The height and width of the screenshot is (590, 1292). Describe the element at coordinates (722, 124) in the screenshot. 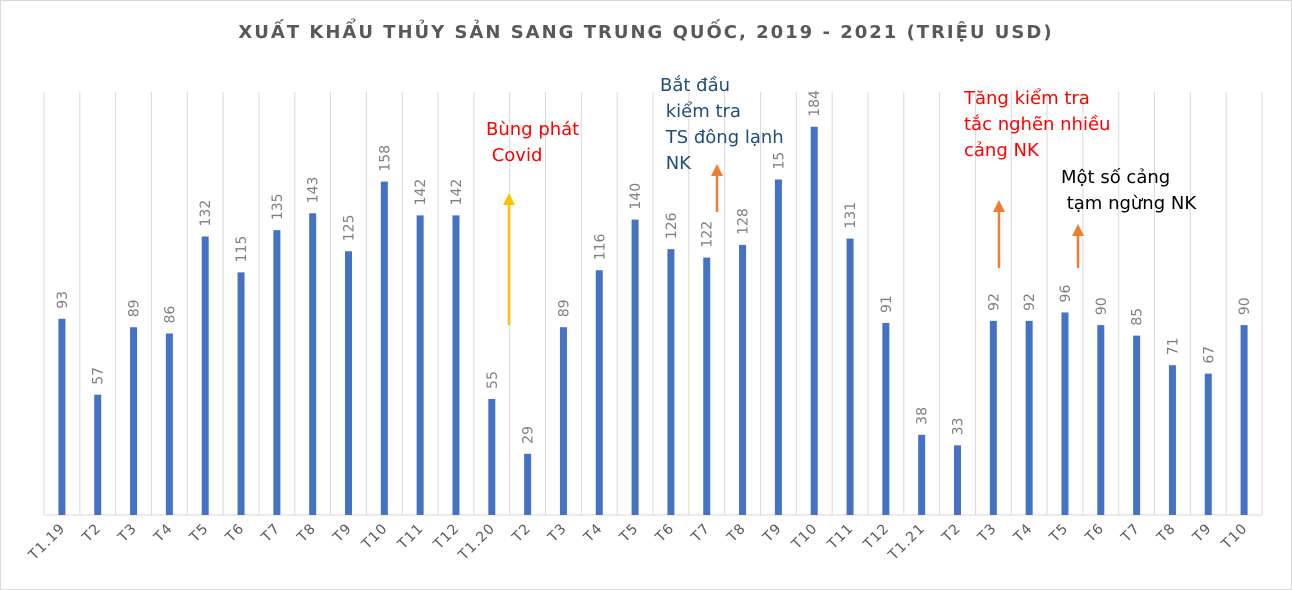

I see `annotation-frozen-inspection: Bắt đầu kiểm tra TS đông lạnh NK` at that location.